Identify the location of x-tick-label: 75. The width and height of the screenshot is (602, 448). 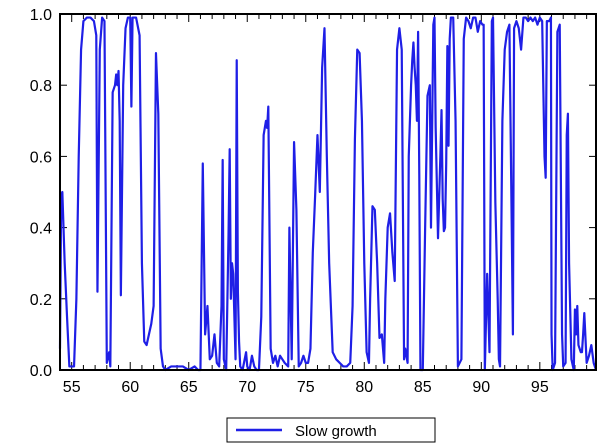
(306, 387).